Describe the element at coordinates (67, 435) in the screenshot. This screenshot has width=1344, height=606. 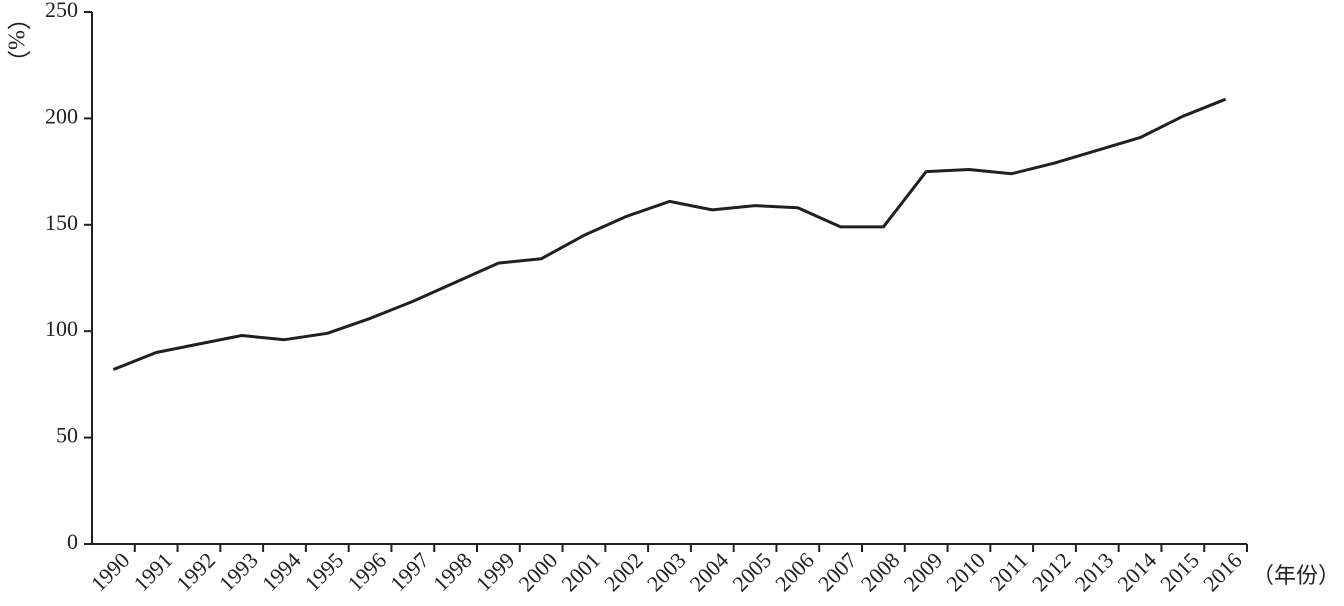
I see `y-tick-label: 50` at that location.